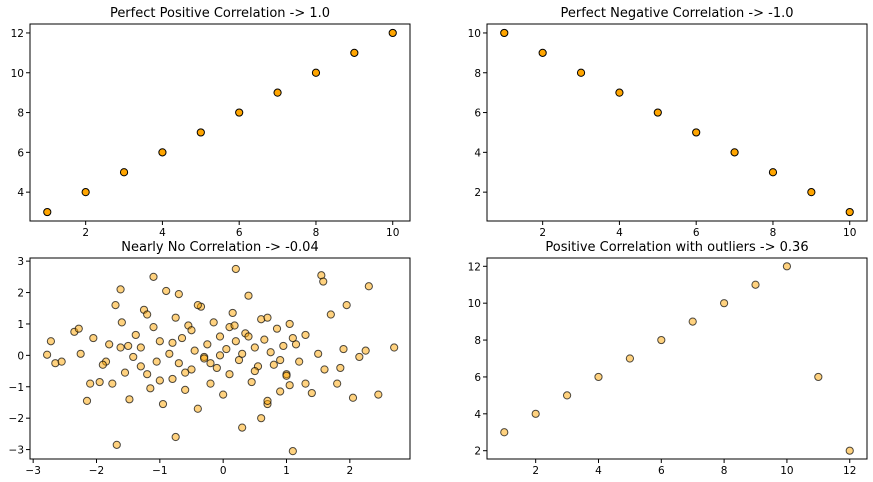 Image resolution: width=873 pixels, height=482 pixels. What do you see at coordinates (286, 471) in the screenshot?
I see `x-tick-label: 1` at bounding box center [286, 471].